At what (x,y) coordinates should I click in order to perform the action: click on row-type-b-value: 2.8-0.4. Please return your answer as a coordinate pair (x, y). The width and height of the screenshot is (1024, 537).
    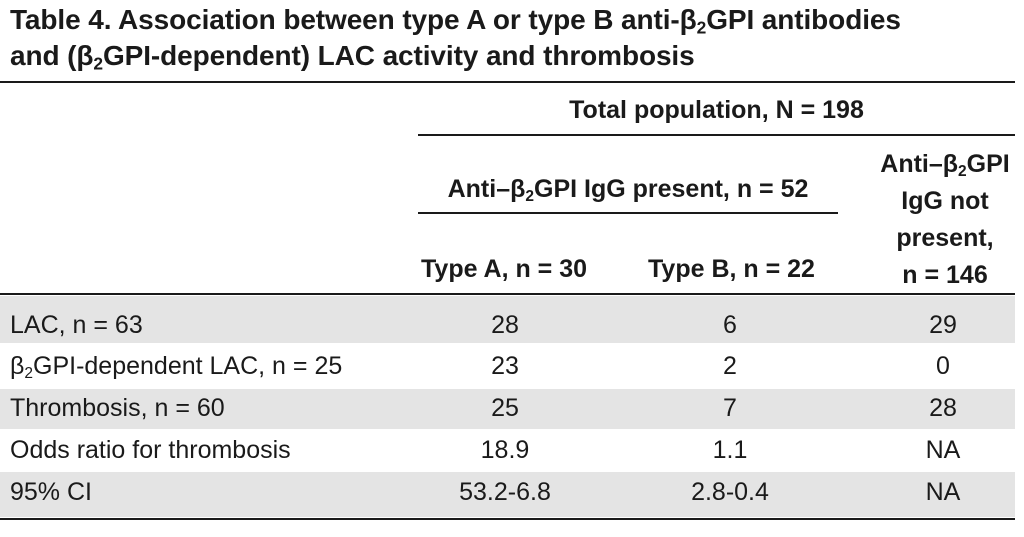
    Looking at the image, I should click on (730, 492).